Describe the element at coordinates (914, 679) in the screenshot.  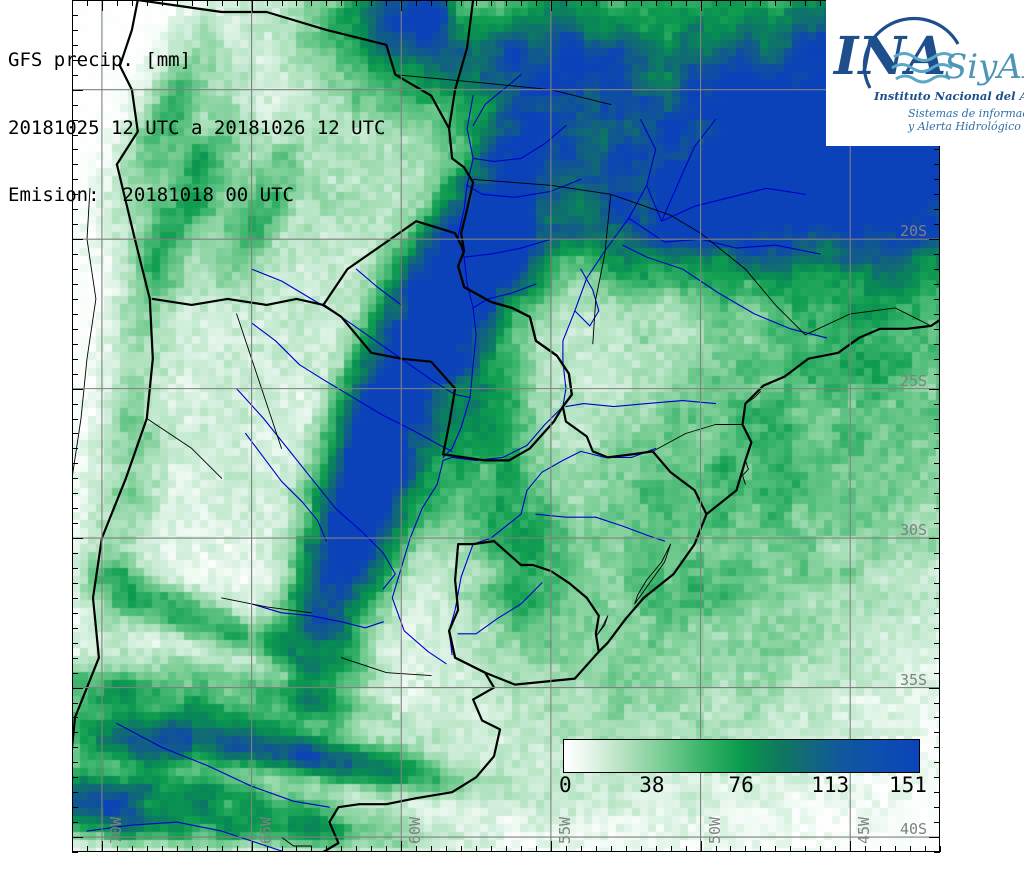
I see `latitude-label-35s: 35S` at that location.